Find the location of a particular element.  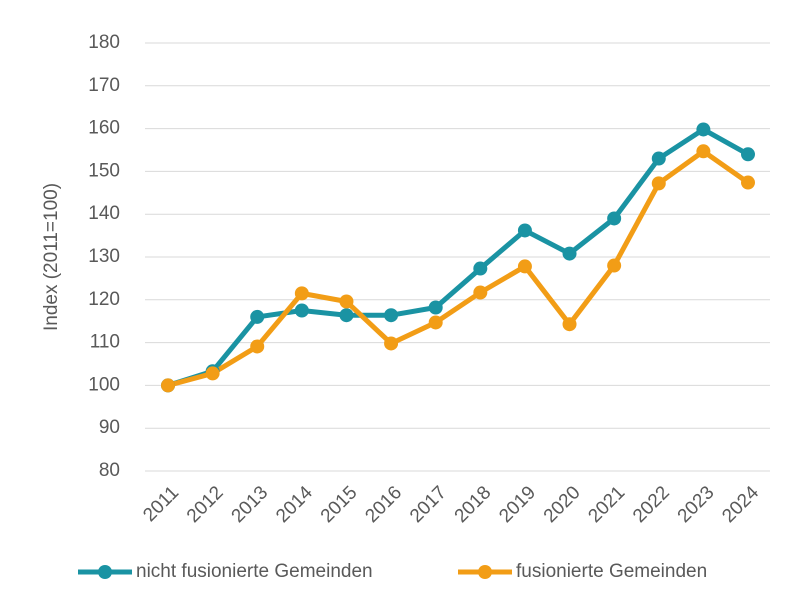

x-tick-label: 2011 is located at coordinates (161, 504).